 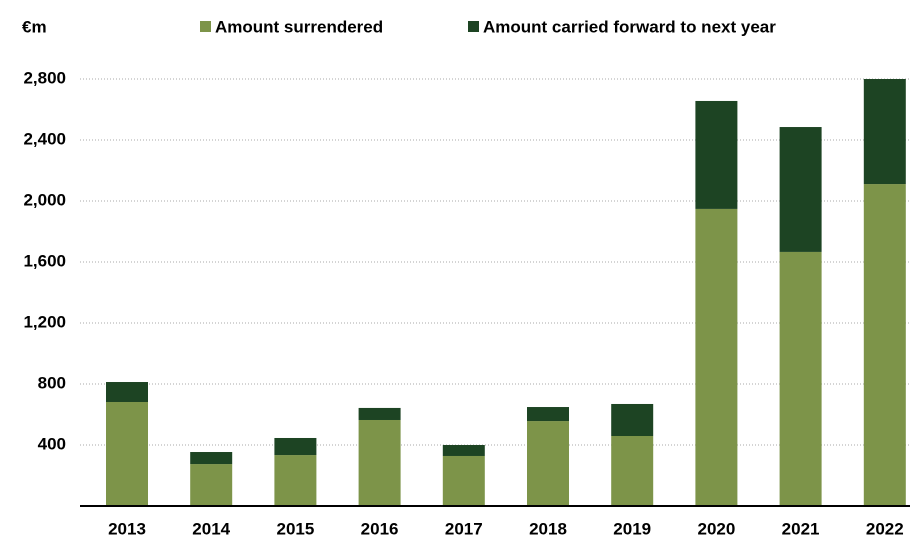 What do you see at coordinates (44, 77) in the screenshot?
I see `y-tick-label: 2,800` at bounding box center [44, 77].